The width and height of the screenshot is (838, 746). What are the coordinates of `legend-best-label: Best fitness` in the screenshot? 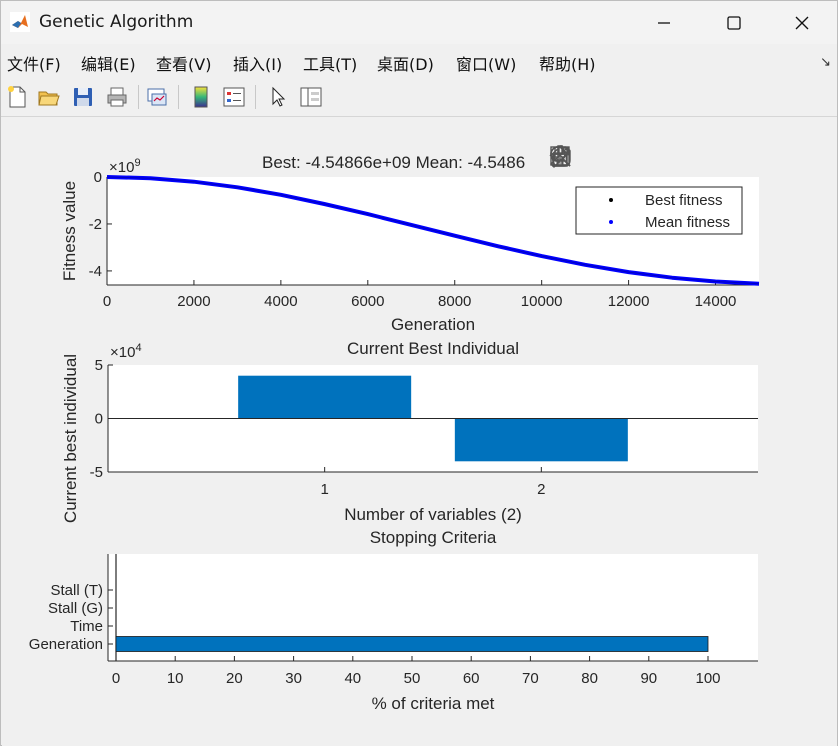 It's located at (684, 200).